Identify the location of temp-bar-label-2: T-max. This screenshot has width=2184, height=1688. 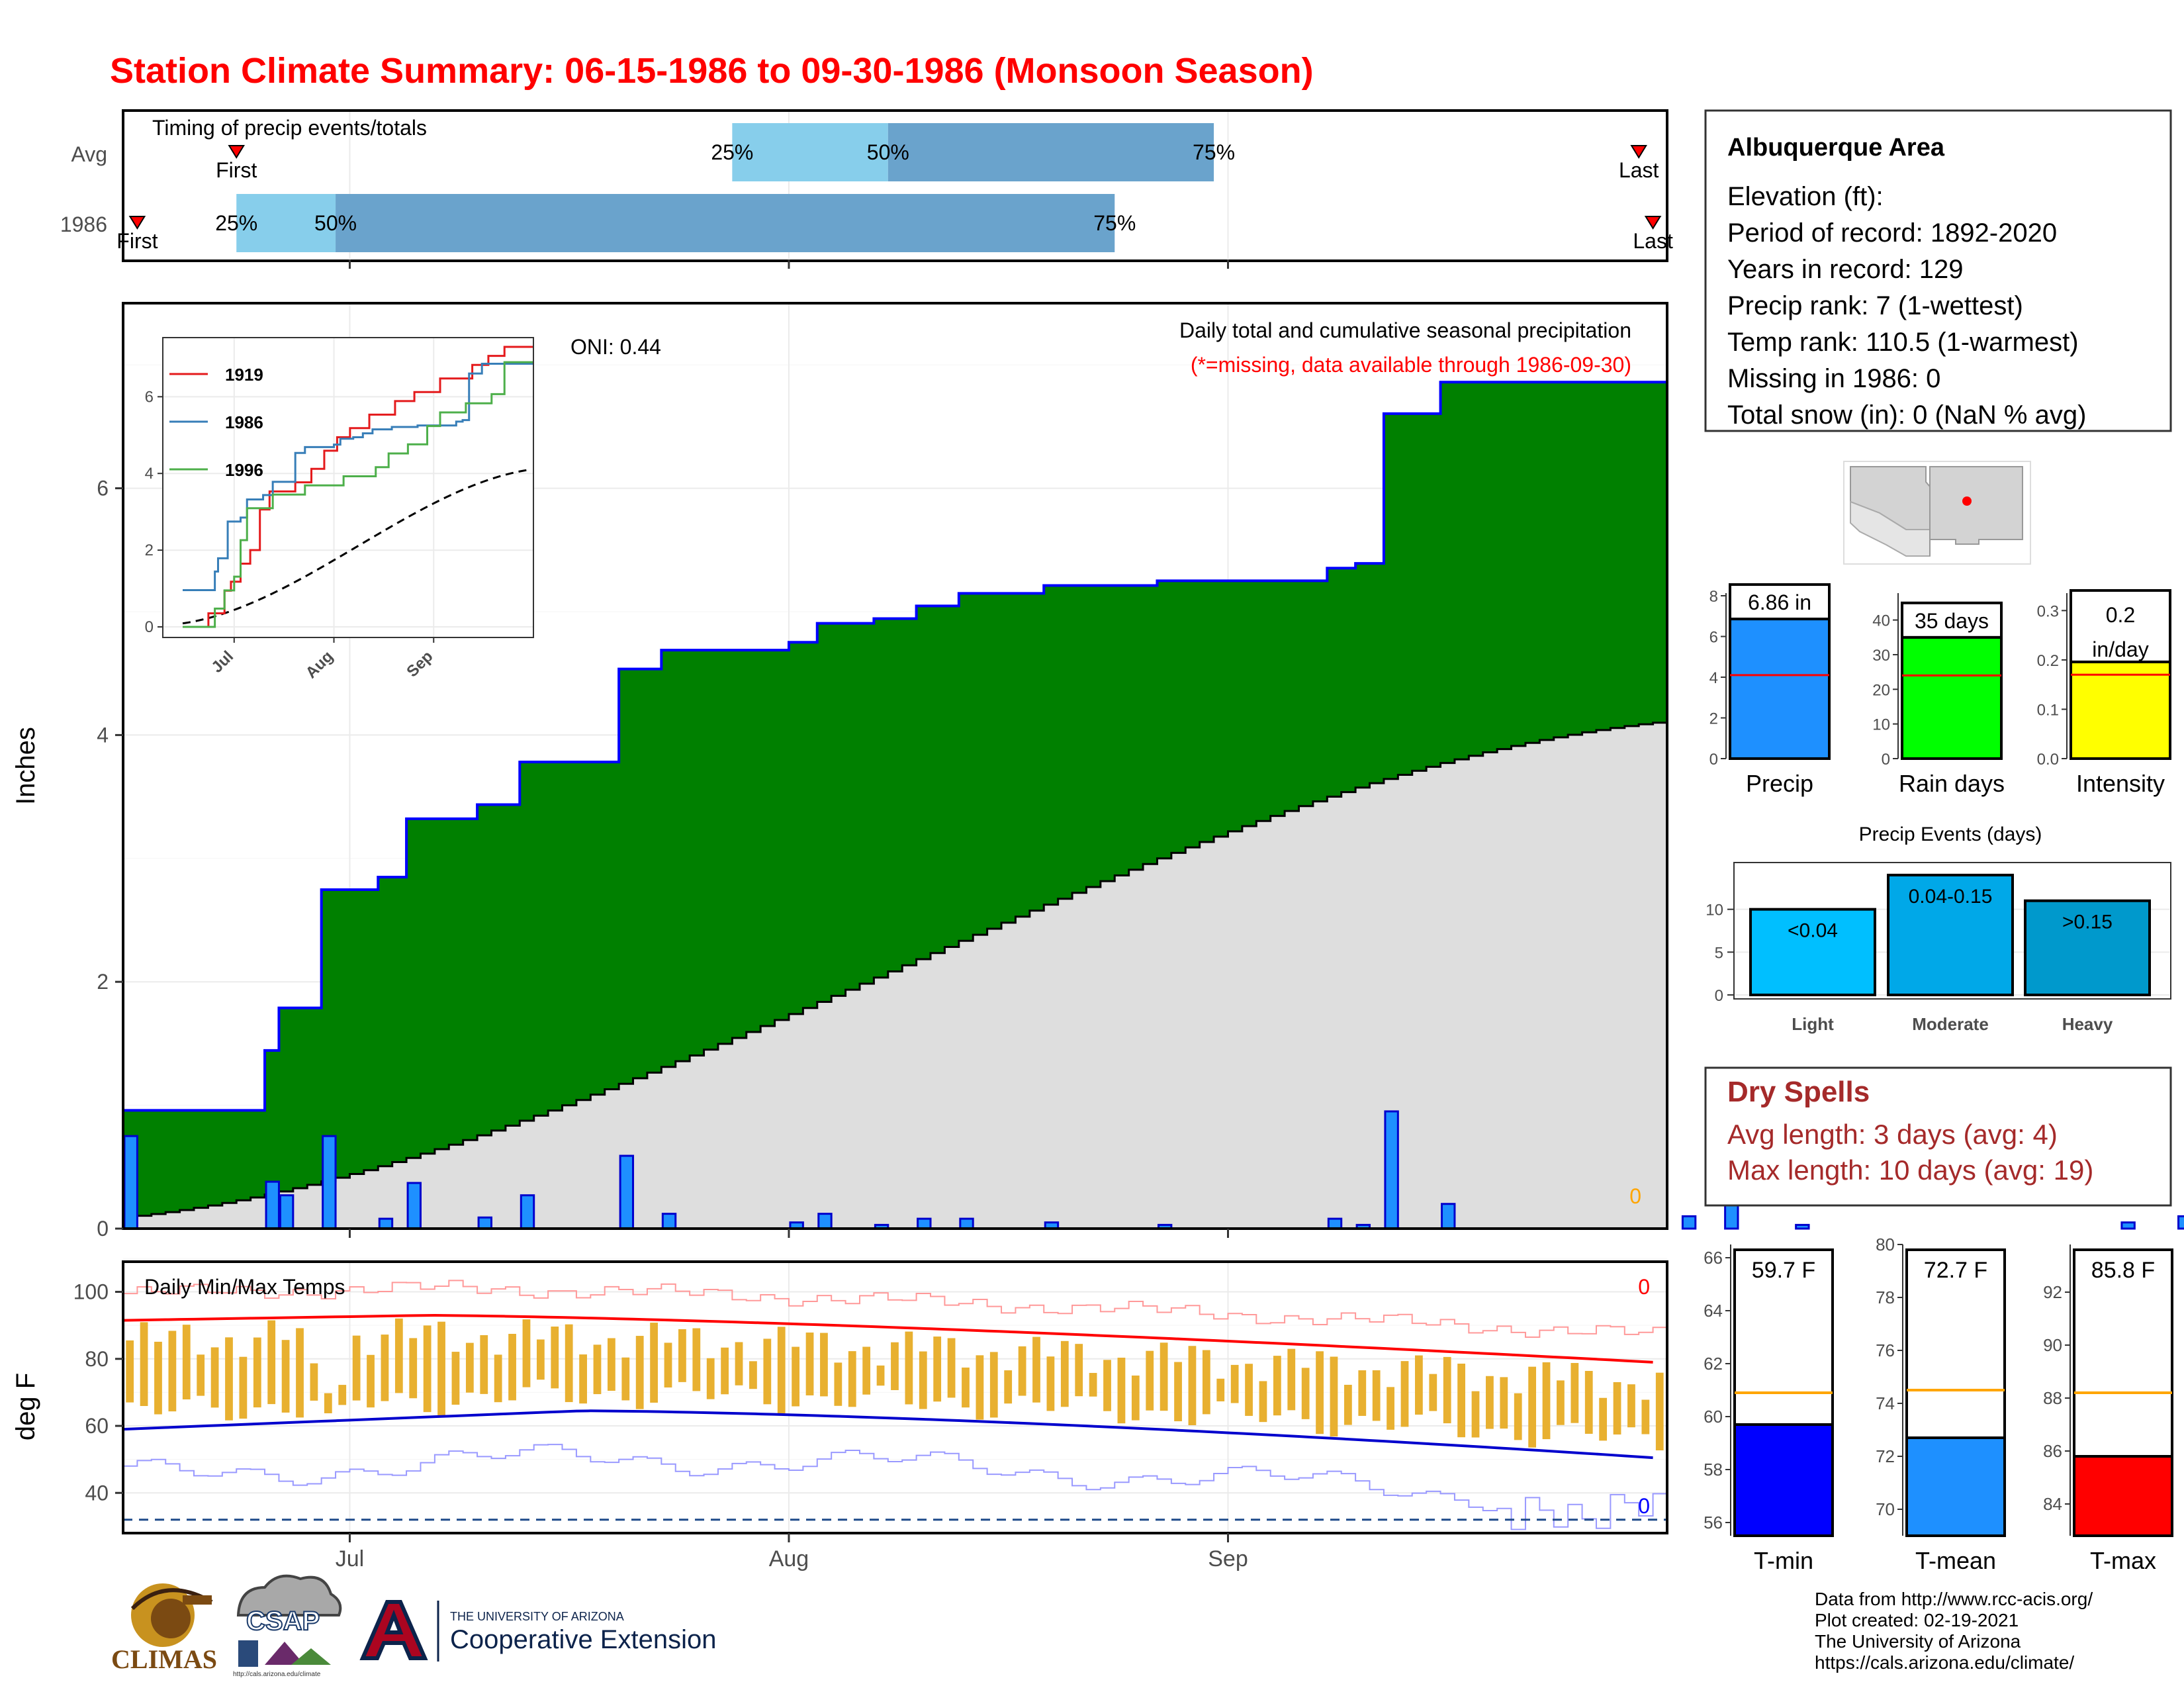
(2123, 1560).